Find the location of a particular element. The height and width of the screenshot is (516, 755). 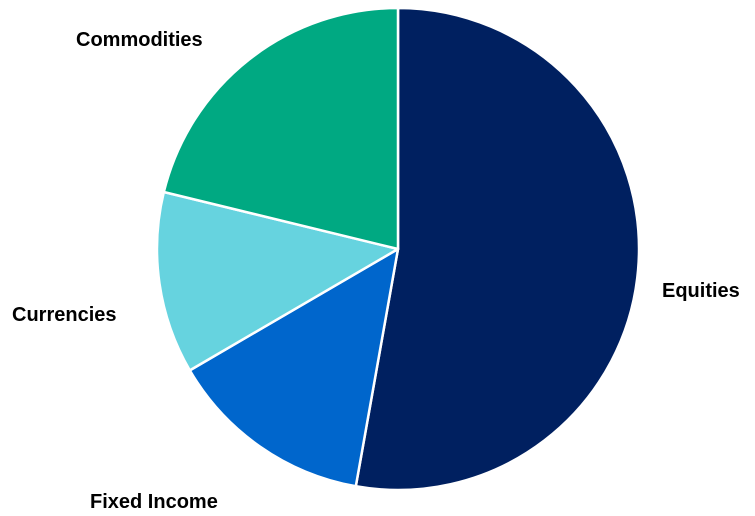

pie-label-equities: Equities is located at coordinates (701, 291).